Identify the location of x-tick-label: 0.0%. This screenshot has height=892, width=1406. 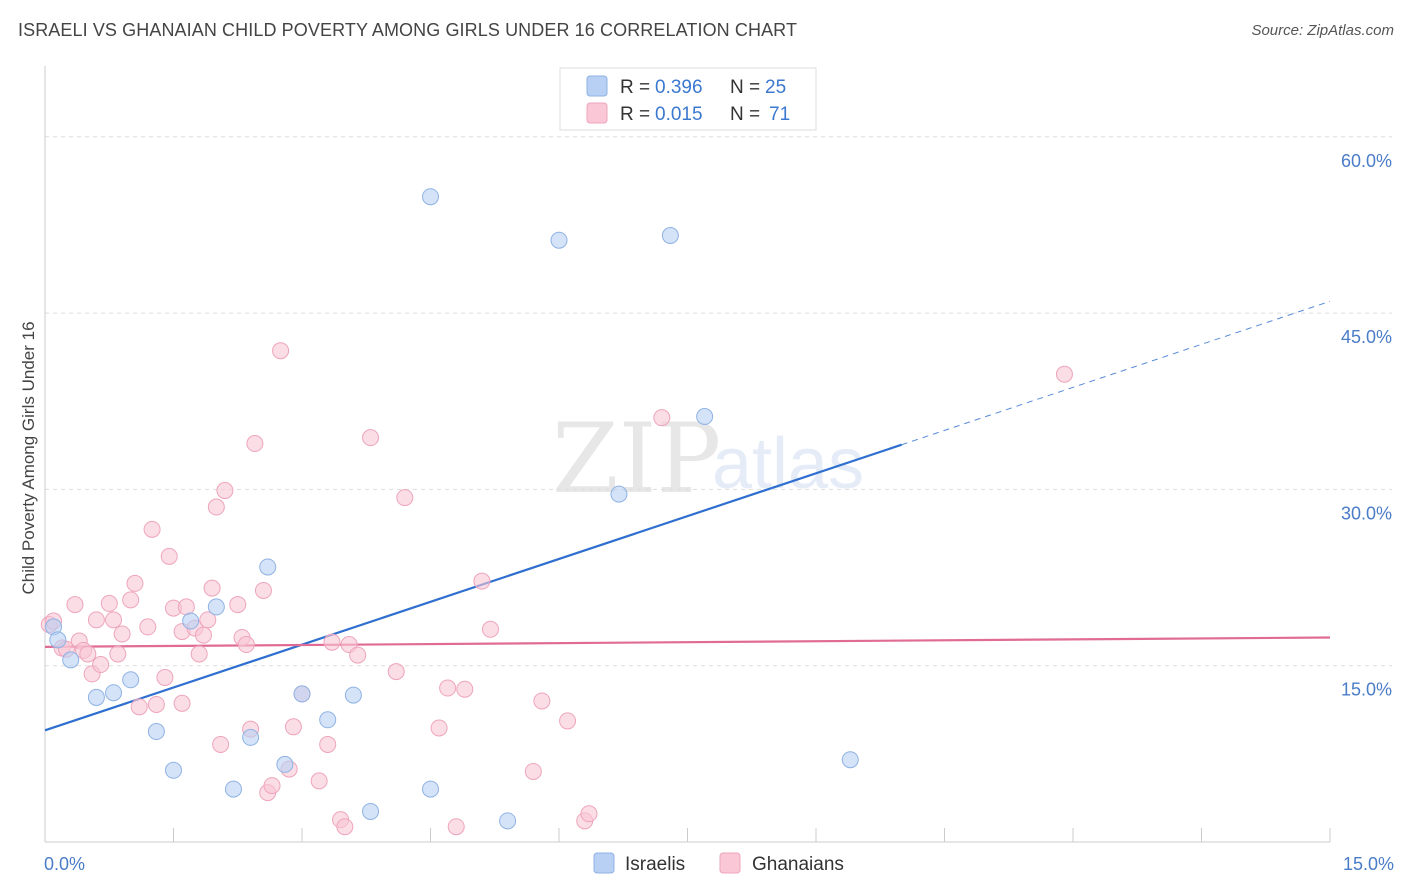
(64, 864).